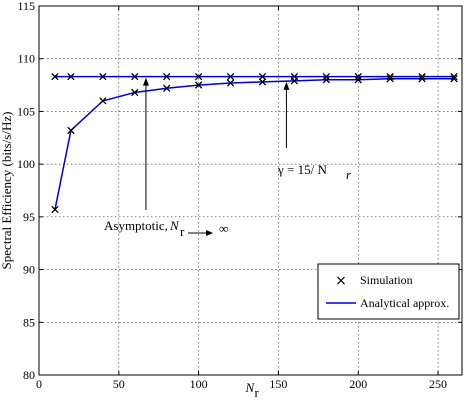 This screenshot has height=402, width=474. Describe the element at coordinates (358, 384) in the screenshot. I see `x-tick-label: 200` at that location.